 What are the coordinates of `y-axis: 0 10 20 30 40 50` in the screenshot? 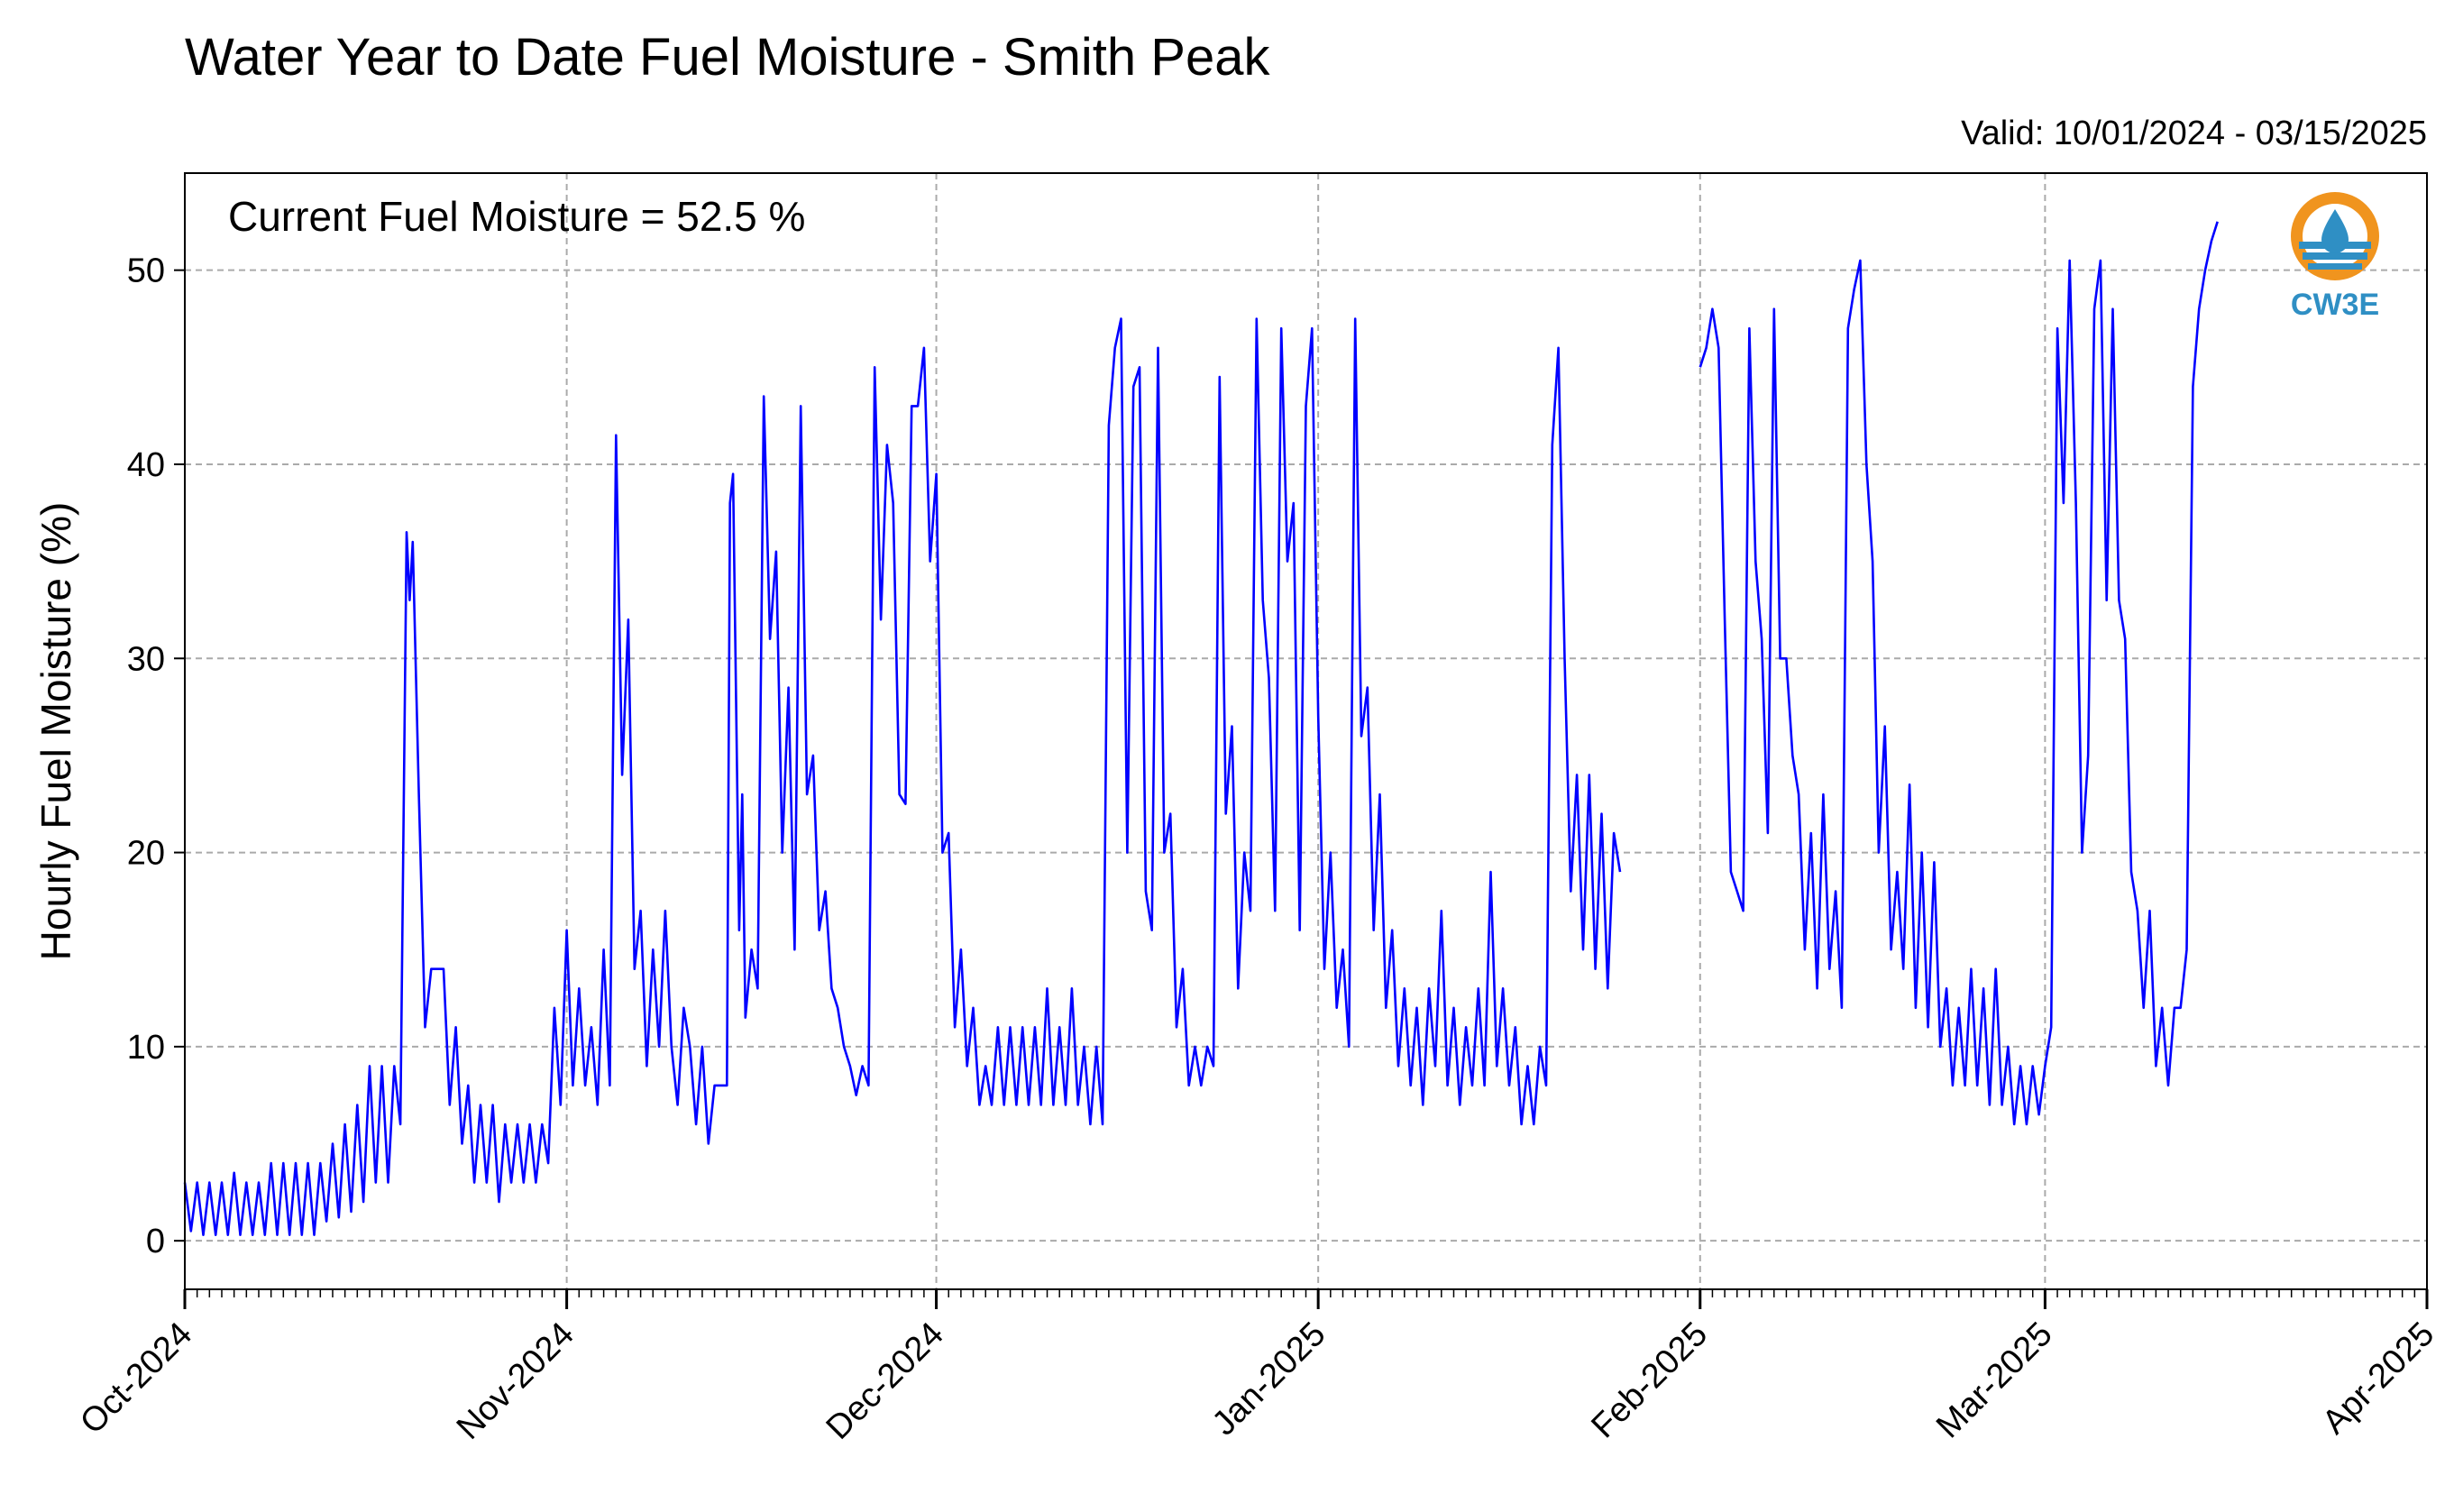 It's located at (156, 756).